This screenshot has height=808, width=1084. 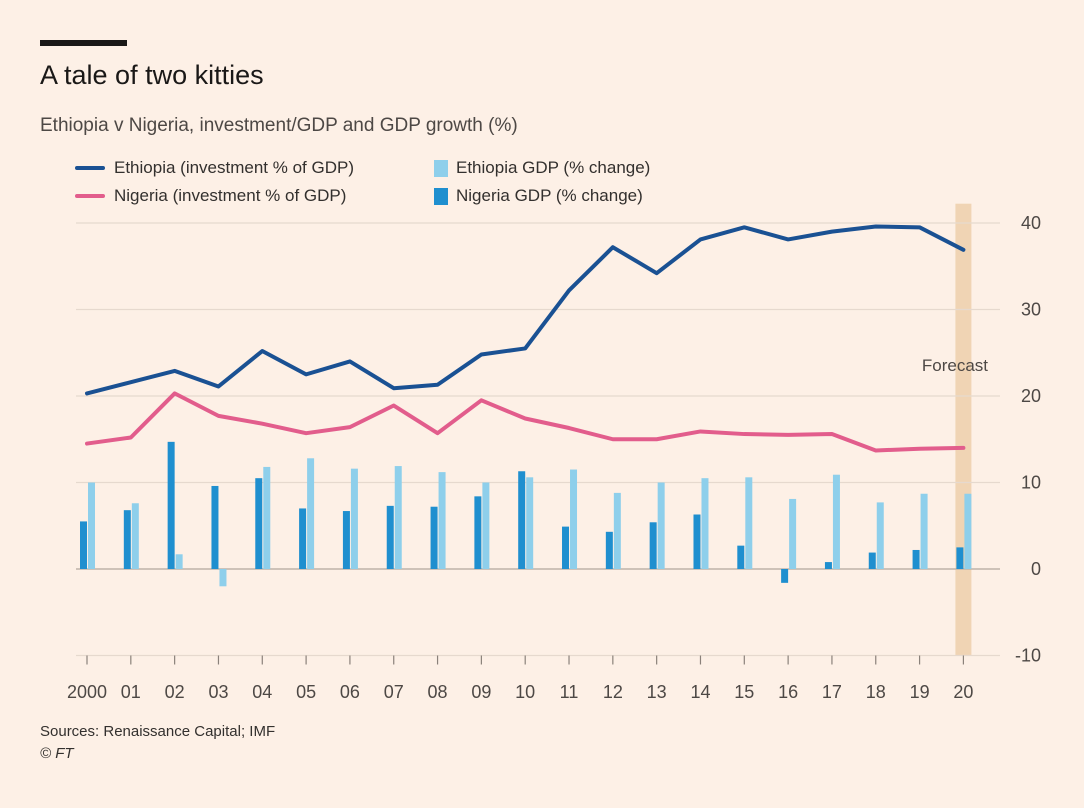 What do you see at coordinates (744, 692) in the screenshot?
I see `x-tick-label-15: 15` at bounding box center [744, 692].